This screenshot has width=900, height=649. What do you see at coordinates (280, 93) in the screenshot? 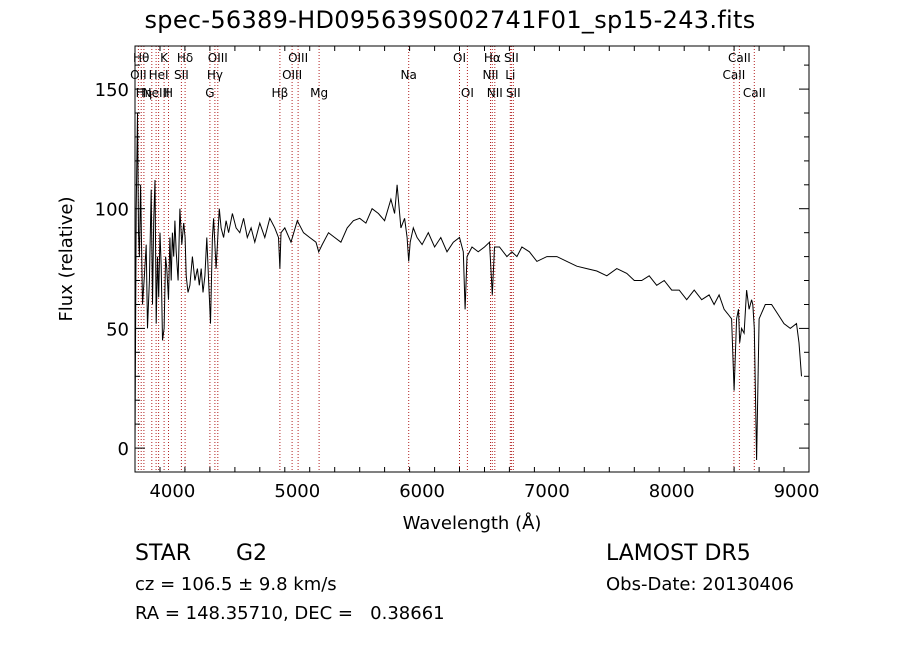
I see `spectral-line-label: Hβ` at bounding box center [280, 93].